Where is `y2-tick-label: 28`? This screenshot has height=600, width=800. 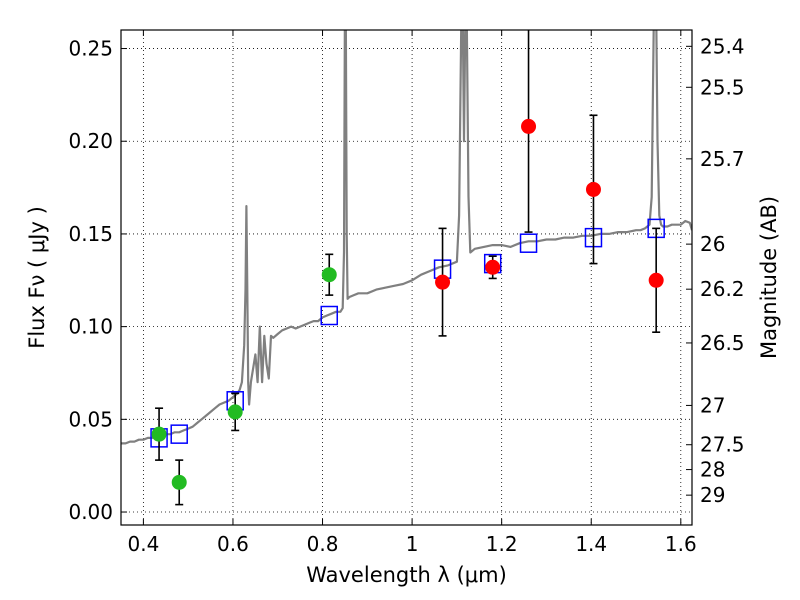 y2-tick-label: 28 is located at coordinates (712, 470).